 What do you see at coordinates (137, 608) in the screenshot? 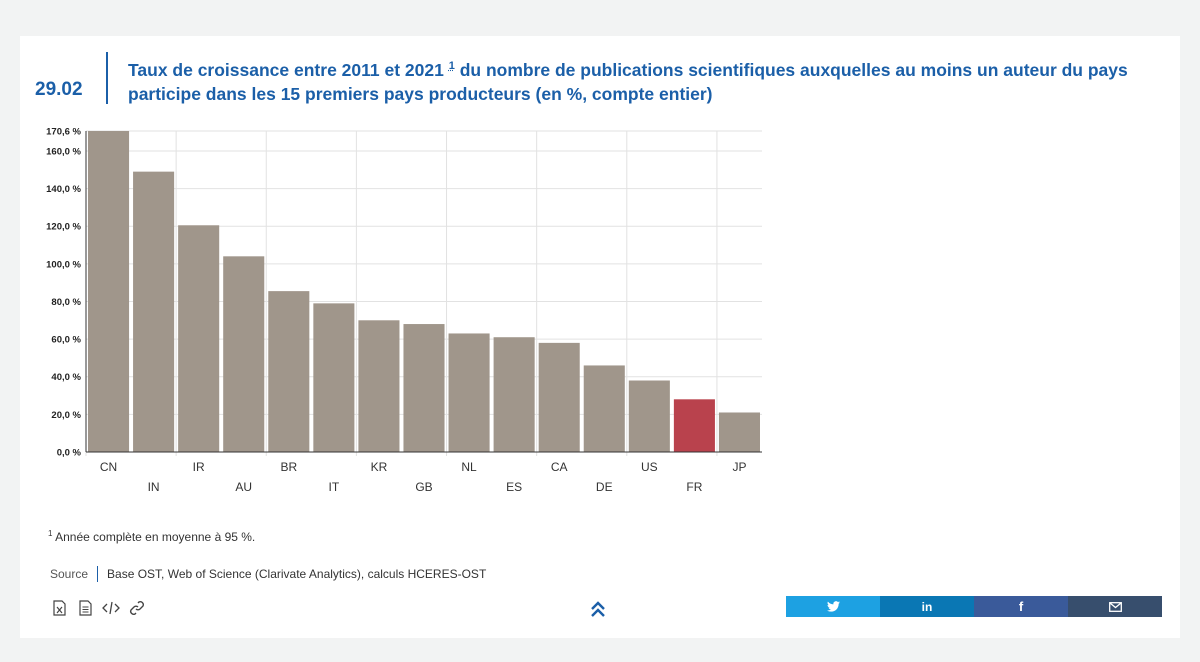
I see `link-icon` at bounding box center [137, 608].